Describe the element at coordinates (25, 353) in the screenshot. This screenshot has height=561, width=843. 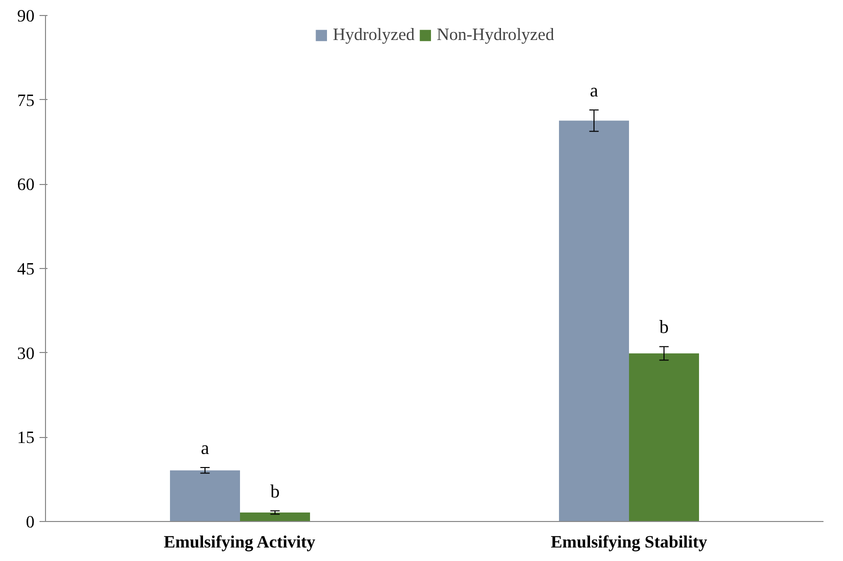
I see `y-tick-label: 30` at that location.